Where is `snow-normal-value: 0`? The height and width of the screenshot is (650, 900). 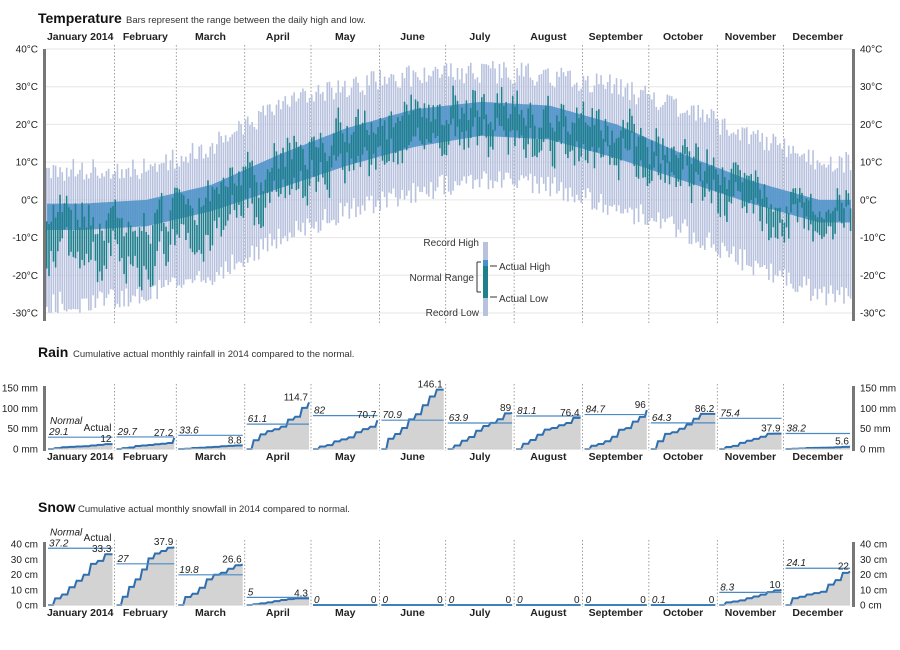 snow-normal-value: 0 is located at coordinates (589, 600).